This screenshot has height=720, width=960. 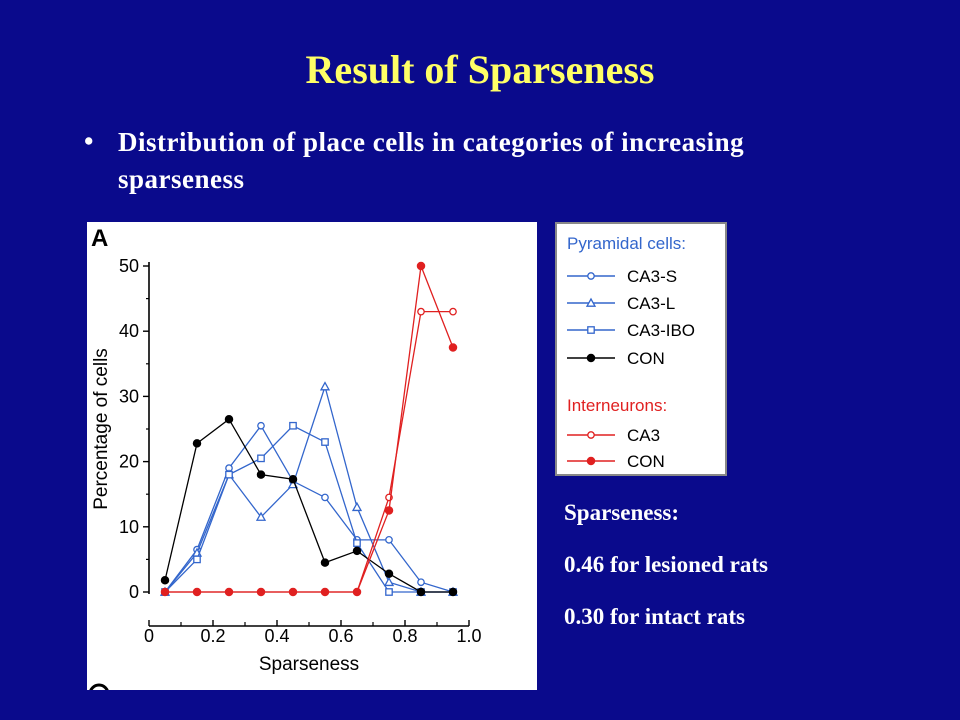 What do you see at coordinates (480, 69) in the screenshot?
I see `slide-title: Result of Sparseness` at bounding box center [480, 69].